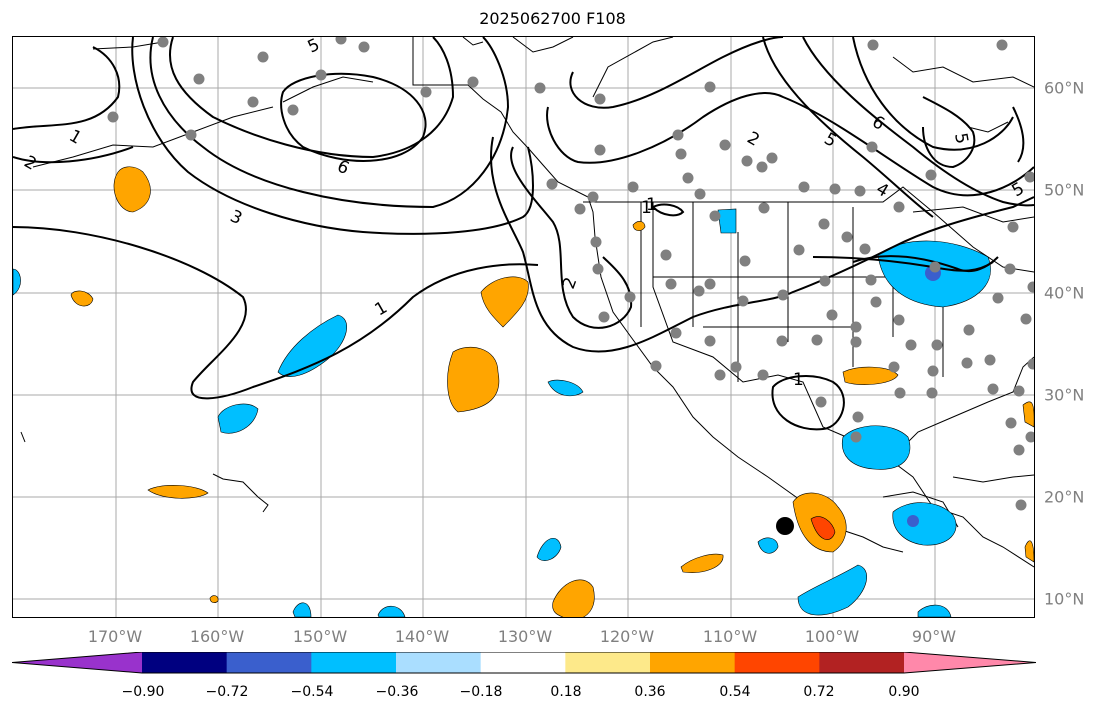  Describe the element at coordinates (934, 636) in the screenshot. I see `lon-label: 90°W` at that location.